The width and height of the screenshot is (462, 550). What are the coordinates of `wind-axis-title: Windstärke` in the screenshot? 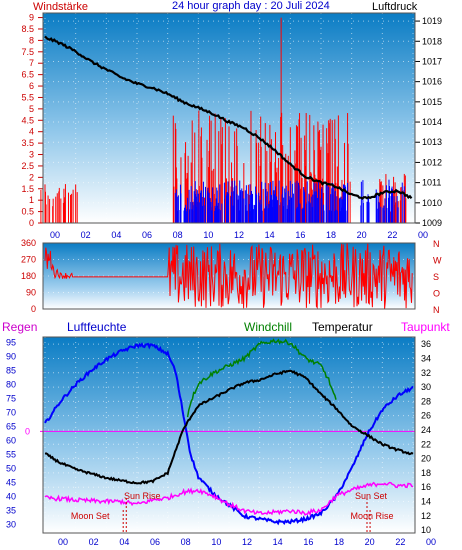 It's located at (60, 7).